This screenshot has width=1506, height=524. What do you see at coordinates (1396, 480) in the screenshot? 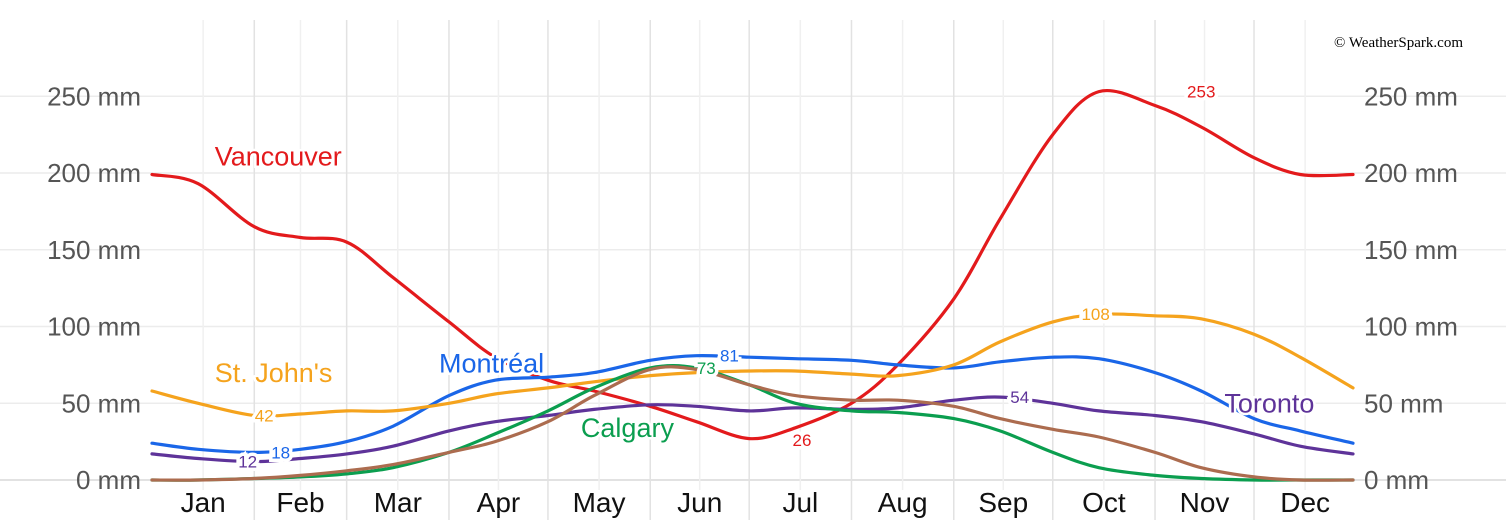
I see `y-tick-right-0: 0 mm` at bounding box center [1396, 480].